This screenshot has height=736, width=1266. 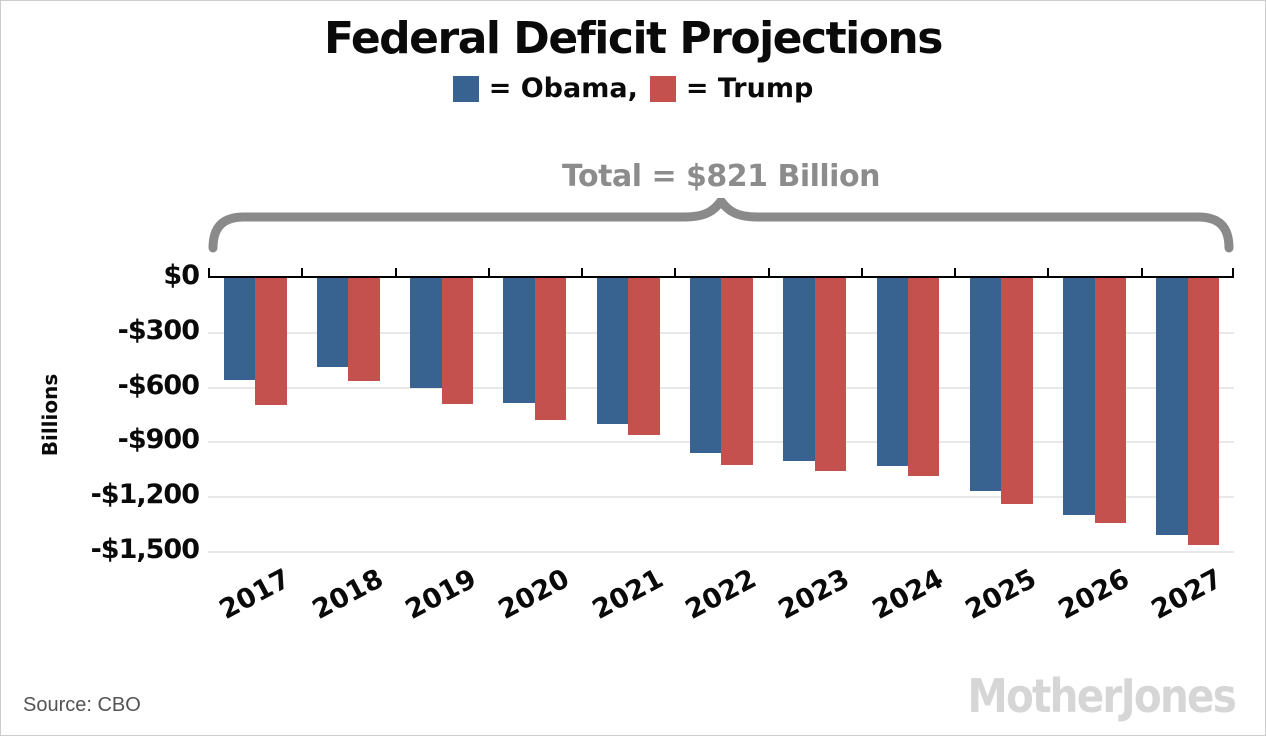 What do you see at coordinates (158, 330) in the screenshot?
I see `y-tick-label: -$300` at bounding box center [158, 330].